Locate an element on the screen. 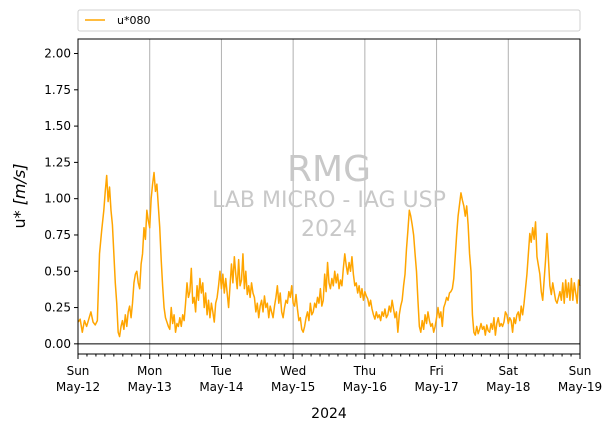 The height and width of the screenshot is (431, 616). legend-label: u*080 is located at coordinates (133, 20).